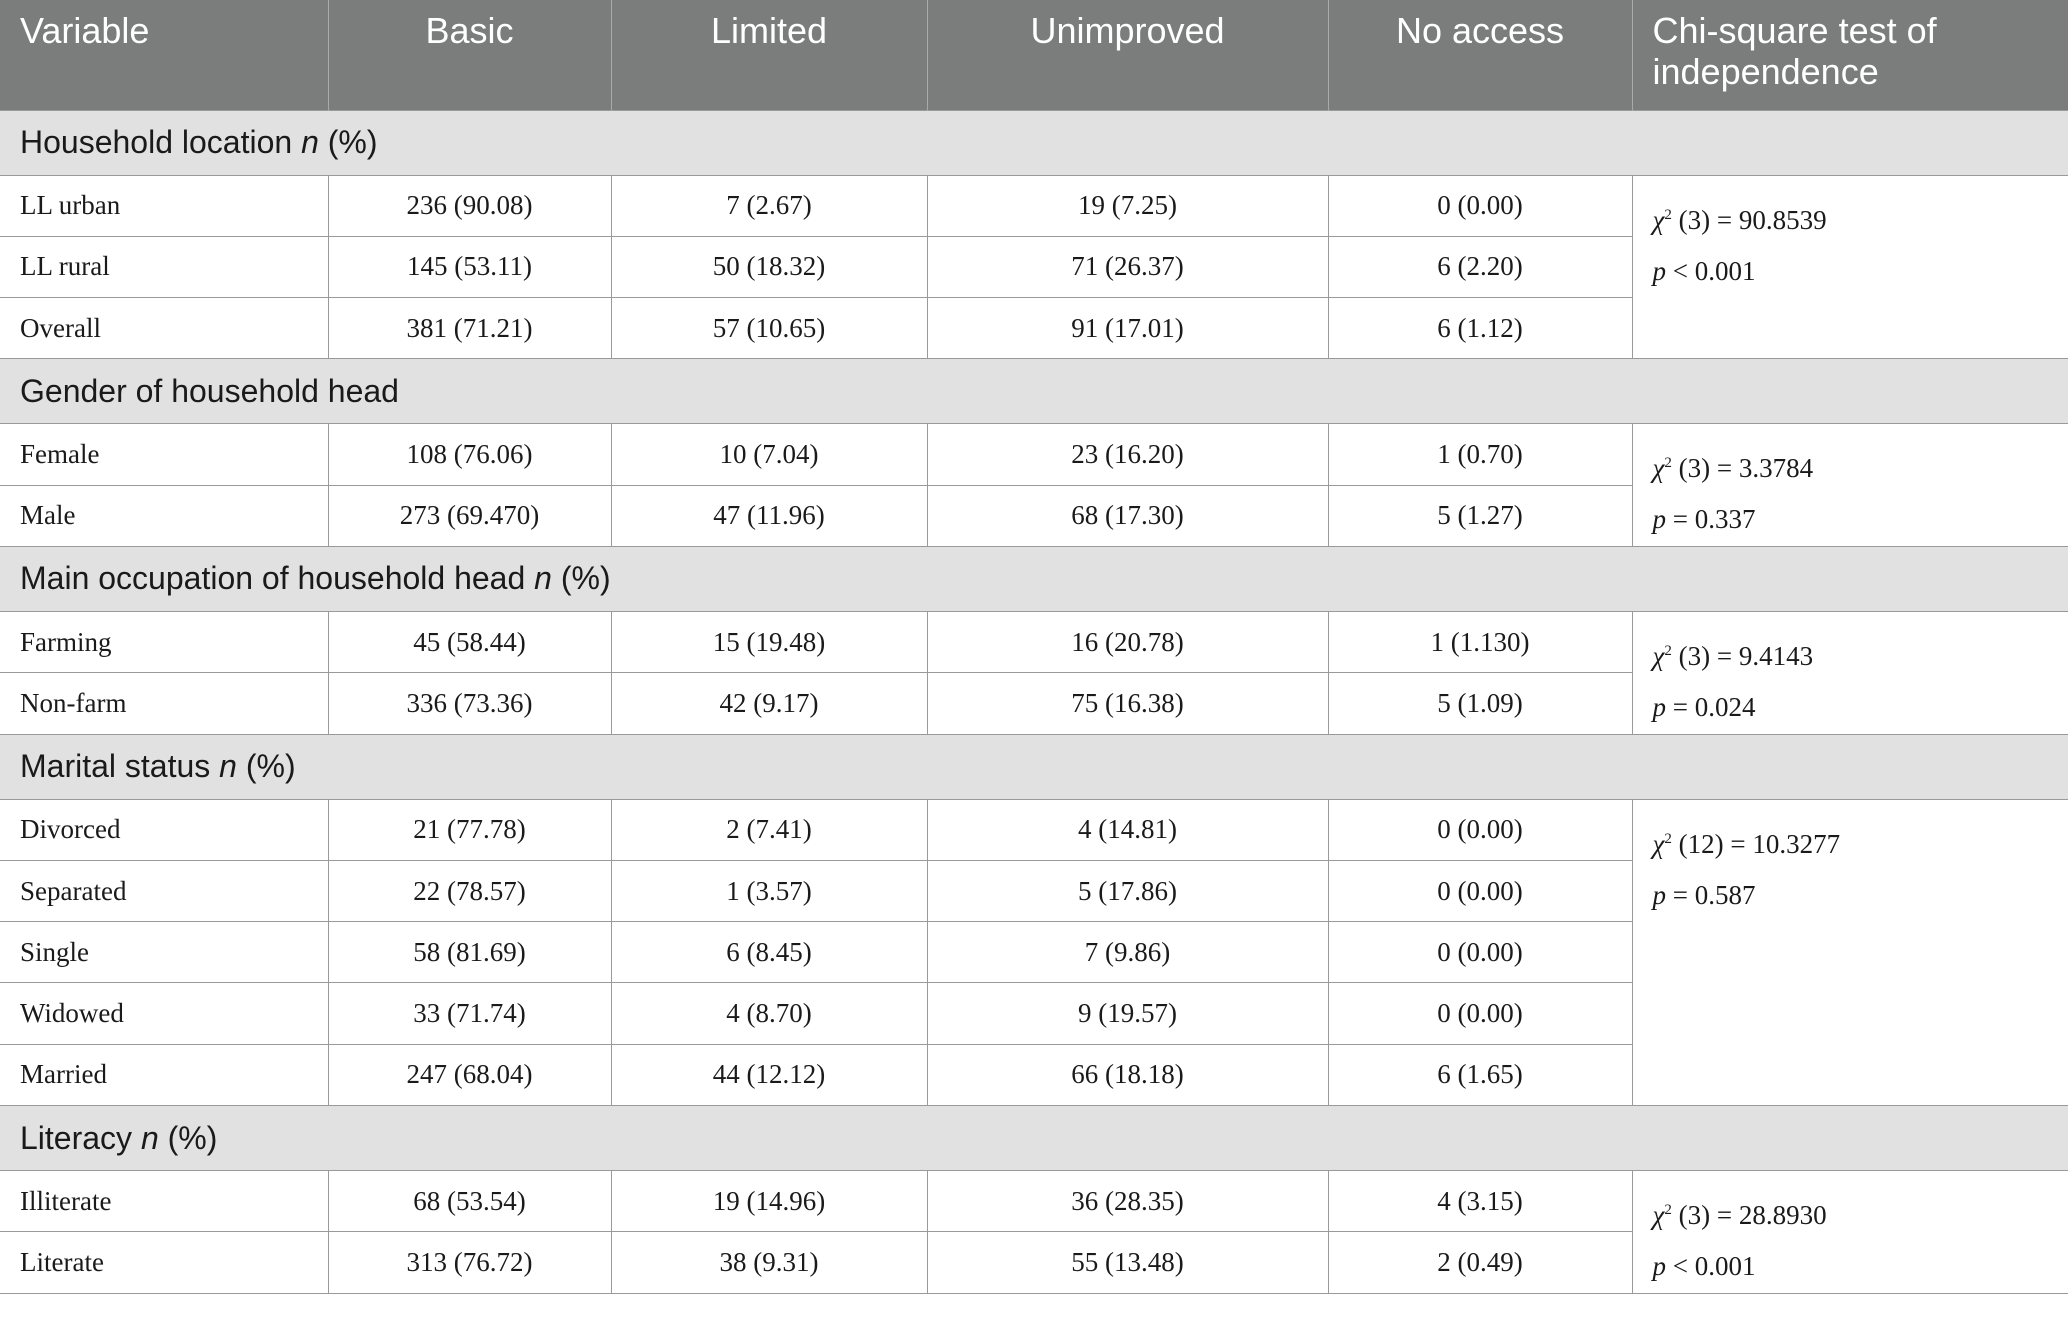  I want to click on cell-limited: 42 (9.17), so click(769, 703).